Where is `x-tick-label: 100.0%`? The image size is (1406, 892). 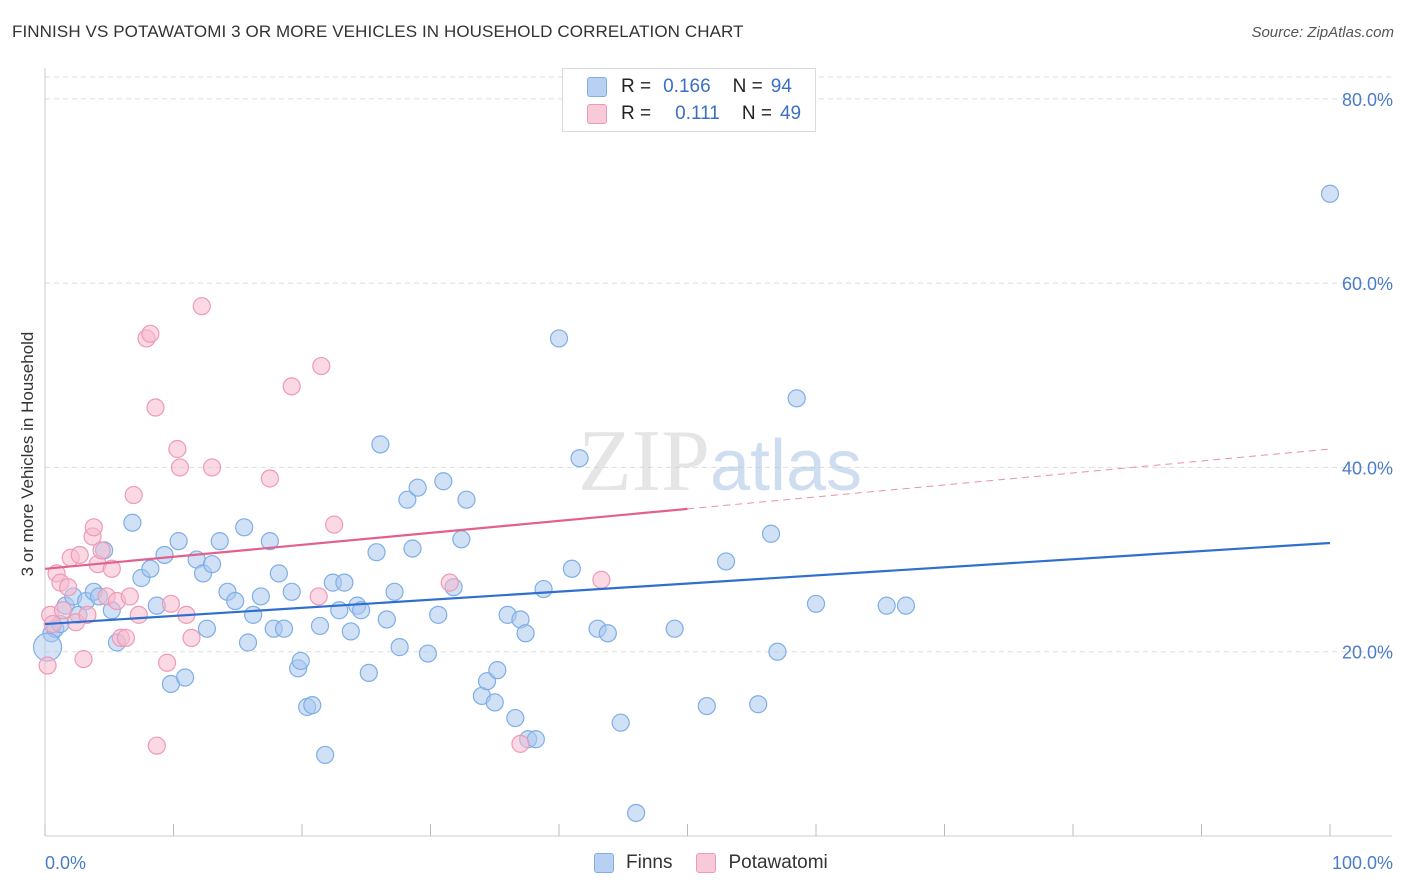
x-tick-label: 100.0% is located at coordinates (1362, 863).